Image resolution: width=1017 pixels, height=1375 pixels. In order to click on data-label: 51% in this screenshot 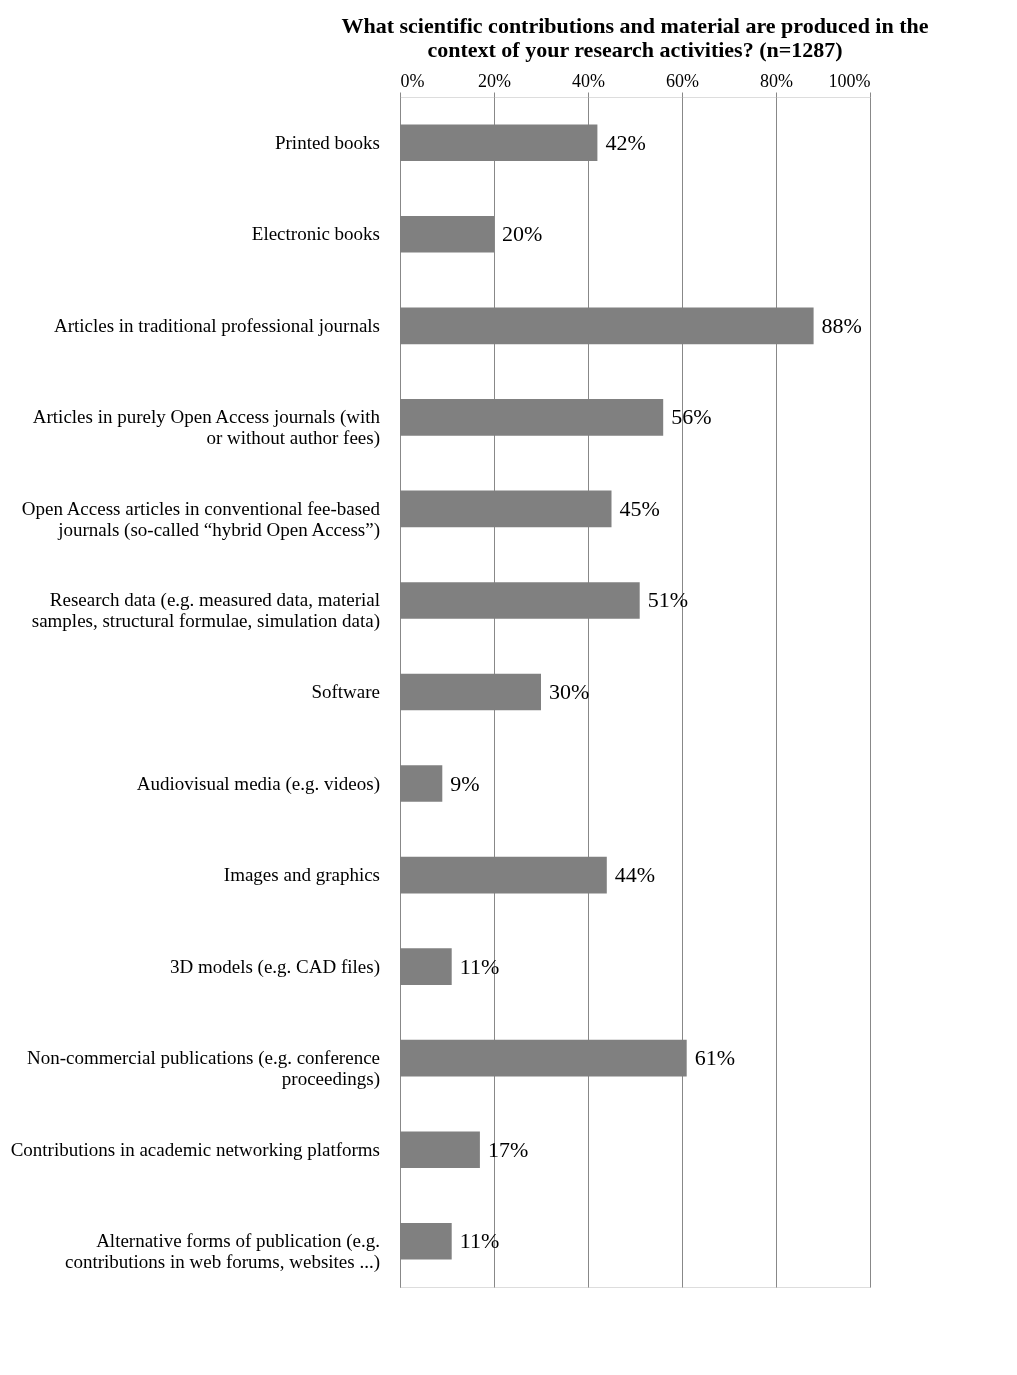, I will do `click(668, 600)`.